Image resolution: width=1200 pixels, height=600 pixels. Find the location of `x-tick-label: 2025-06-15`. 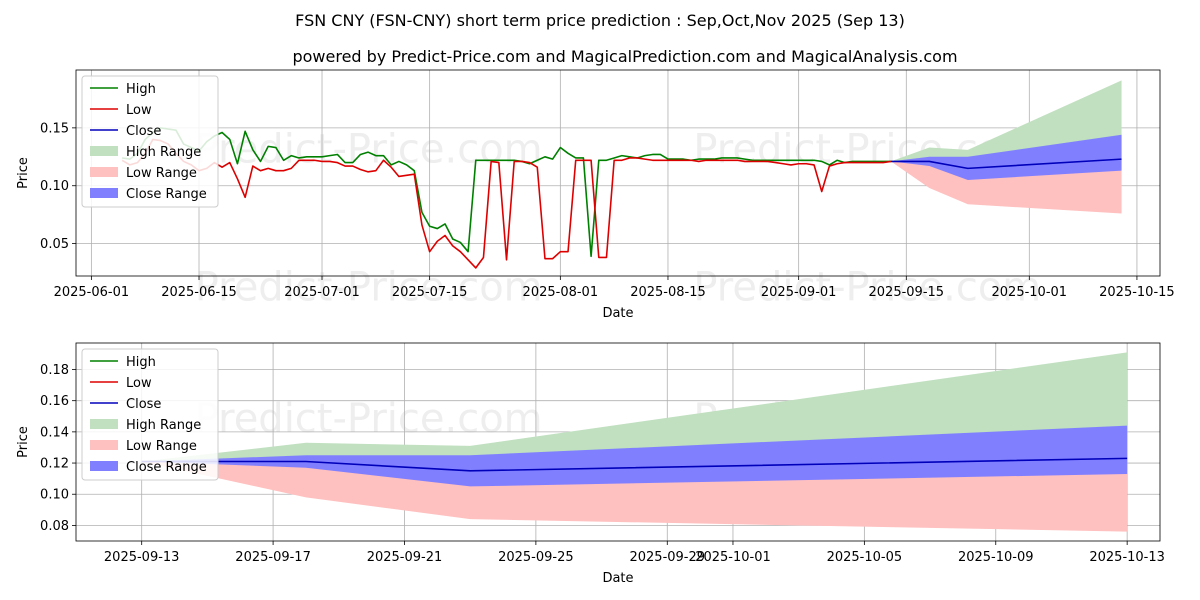

x-tick-label: 2025-06-15 is located at coordinates (199, 292).